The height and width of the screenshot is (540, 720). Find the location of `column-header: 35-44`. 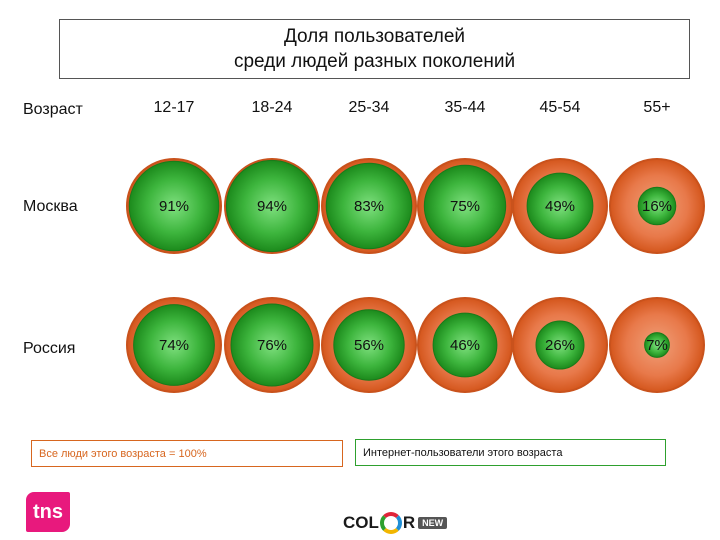

column-header: 35-44 is located at coordinates (465, 107).